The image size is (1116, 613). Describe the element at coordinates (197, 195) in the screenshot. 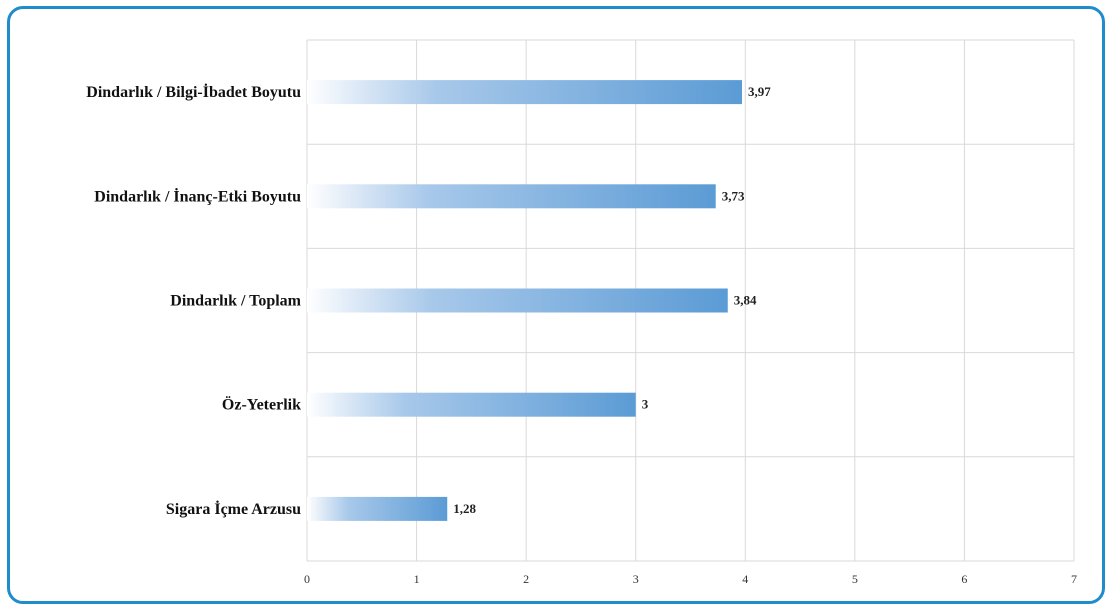

I see `category-label-1: Dindarlık / İnanç-Etki Boyutu` at that location.